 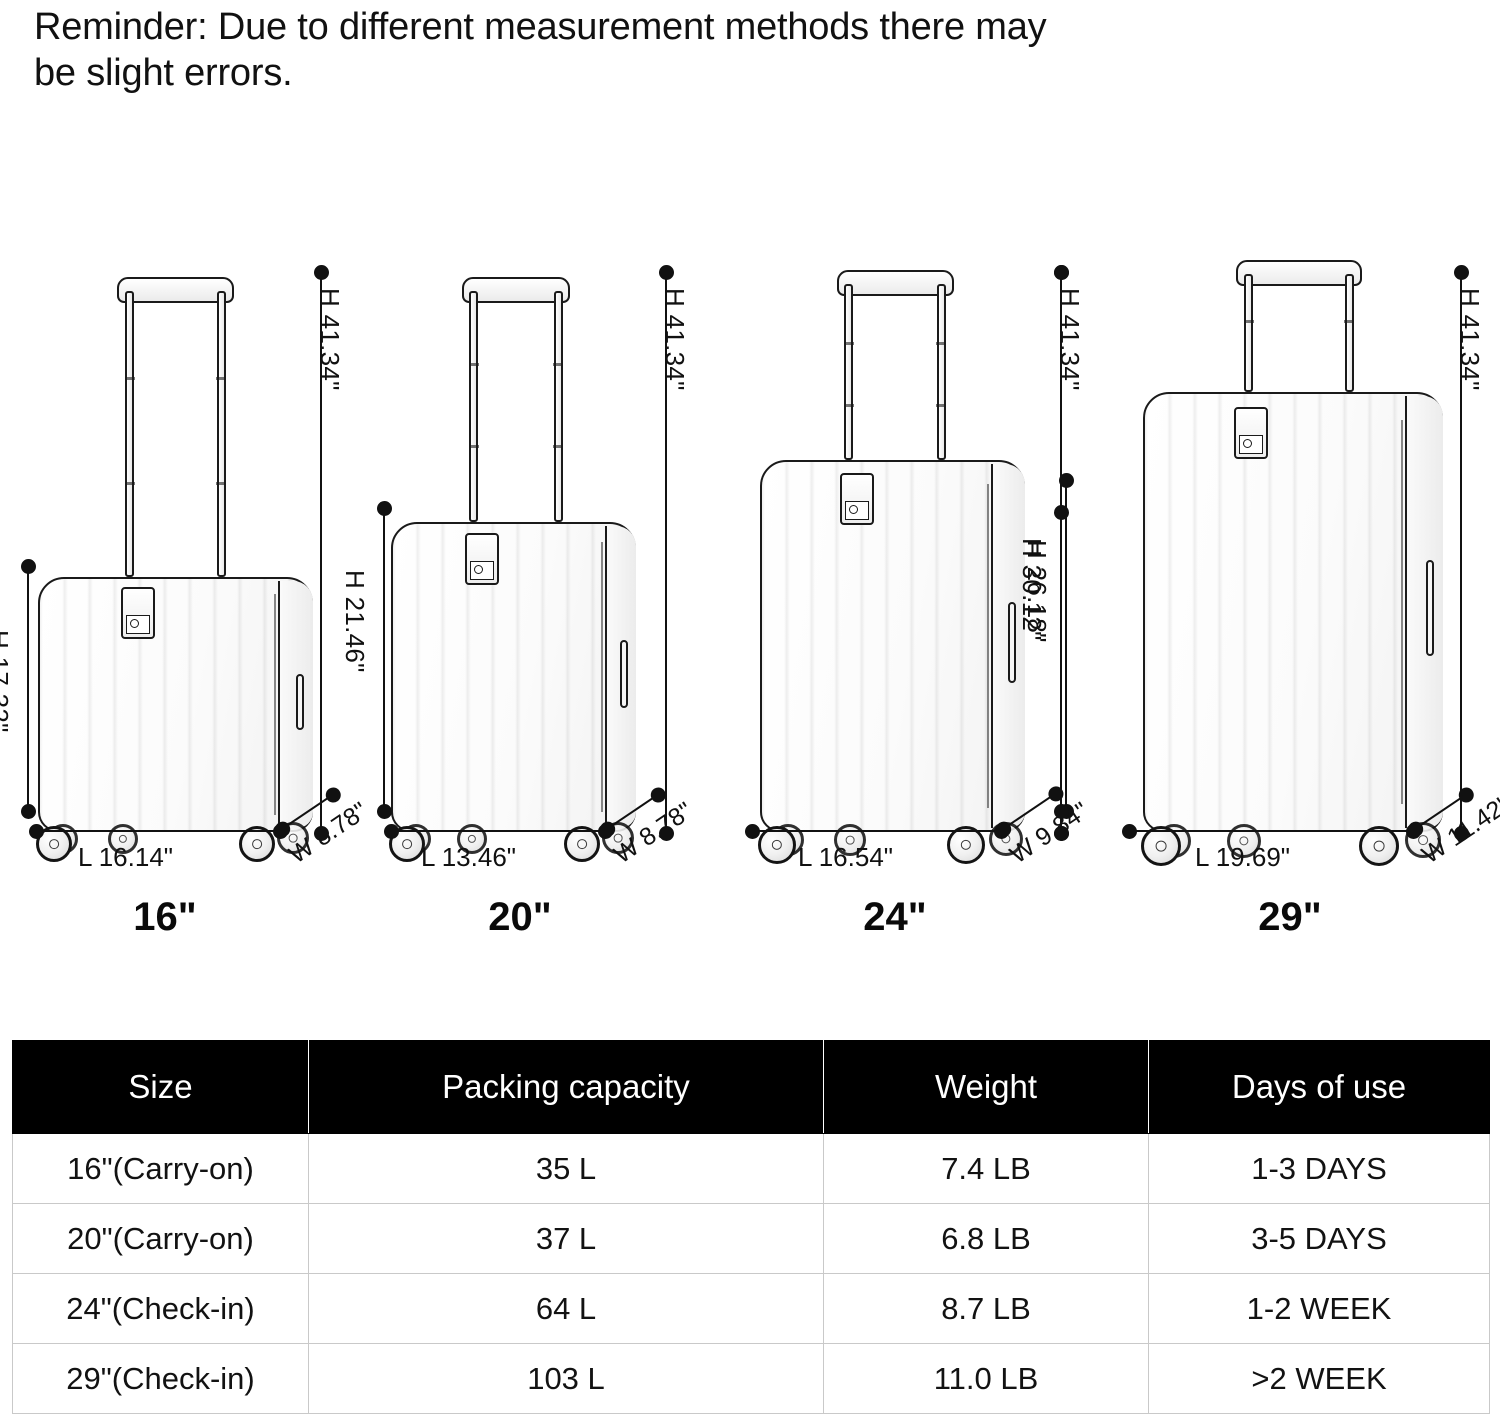 I want to click on dimension-label-length-24: L 16.54", so click(x=846, y=857).